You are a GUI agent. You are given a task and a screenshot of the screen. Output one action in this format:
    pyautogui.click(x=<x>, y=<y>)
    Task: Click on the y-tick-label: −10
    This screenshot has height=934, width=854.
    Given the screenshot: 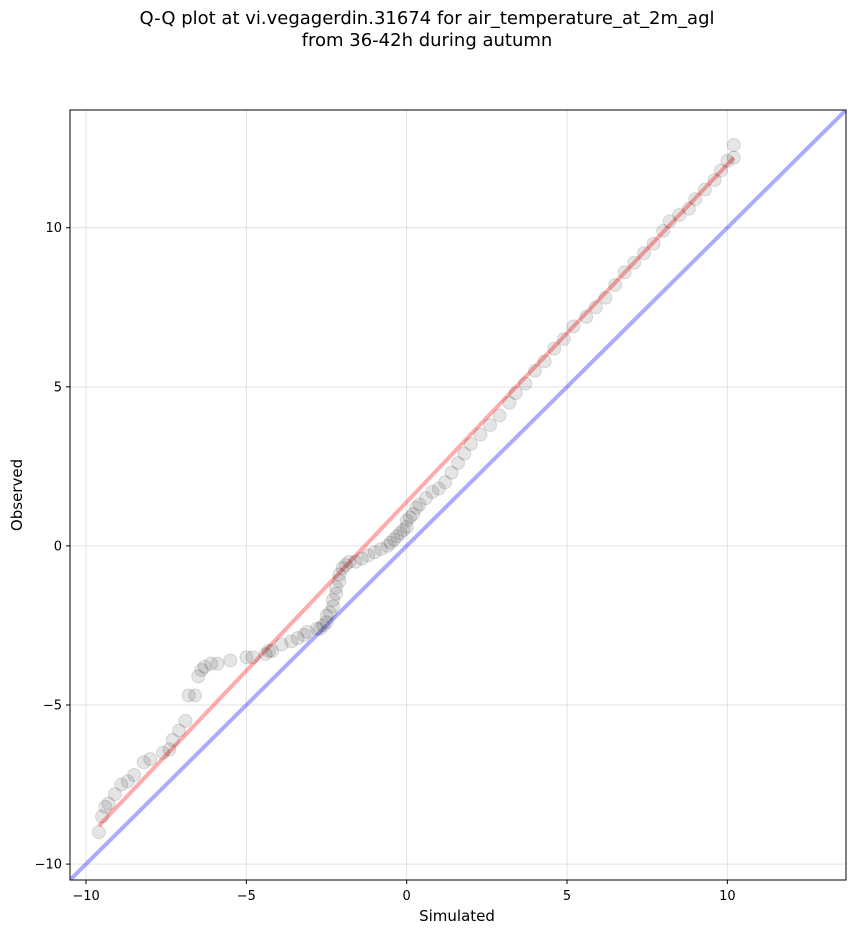 What is the action you would take?
    pyautogui.click(x=48, y=865)
    